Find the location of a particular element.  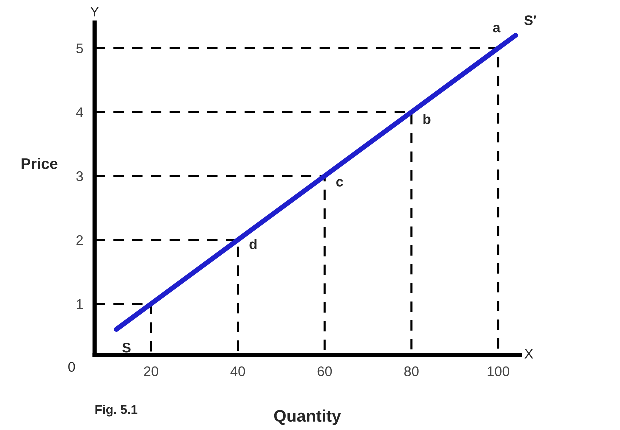

y-tick-label: 3 is located at coordinates (80, 177).